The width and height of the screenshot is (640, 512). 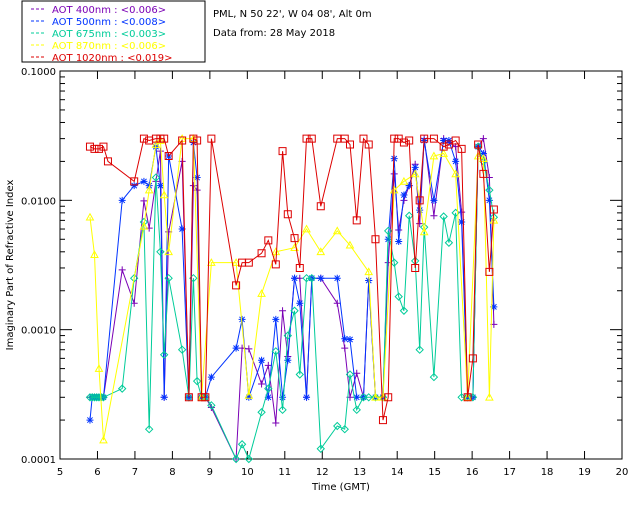 I want to click on y-tick-label: 0.0100, so click(x=38, y=201).